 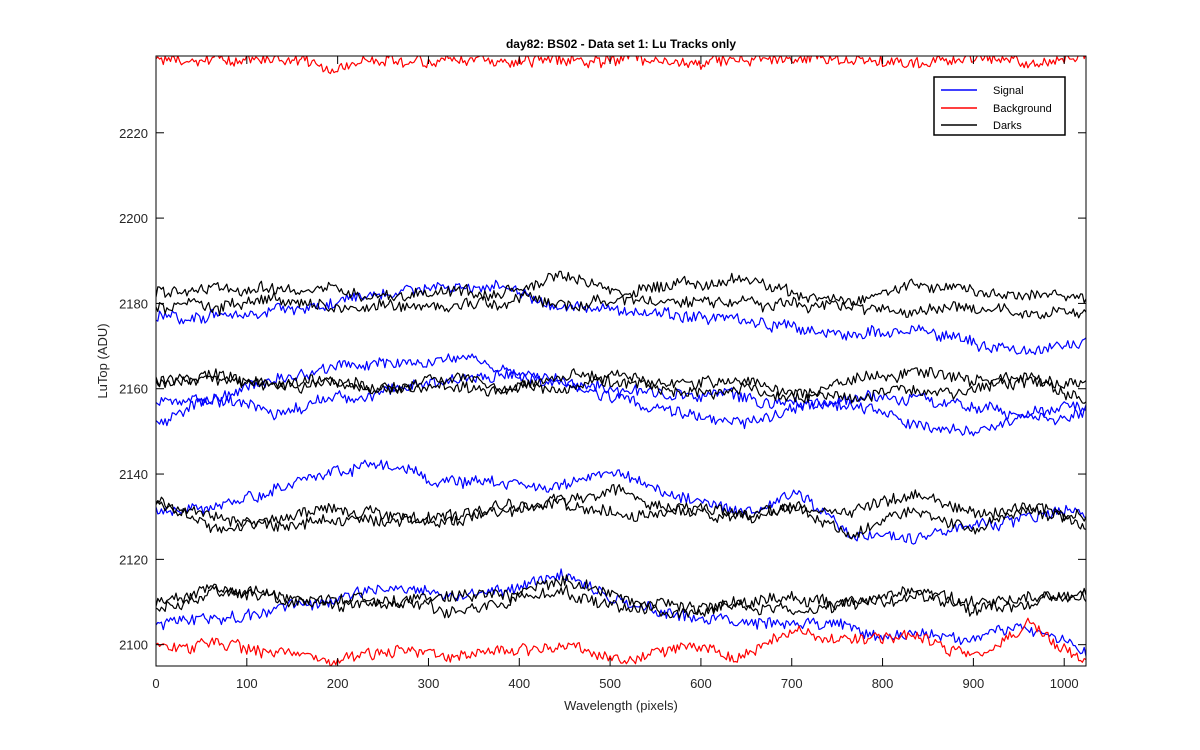 I want to click on x-tick-label: 400, so click(x=519, y=683).